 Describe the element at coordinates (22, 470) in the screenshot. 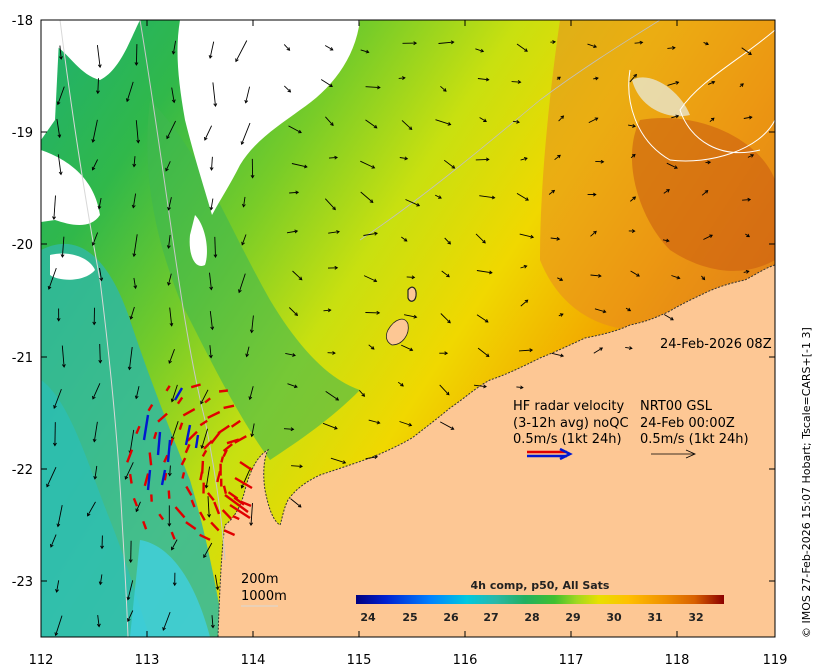

I see `y-tick-label: -22` at that location.